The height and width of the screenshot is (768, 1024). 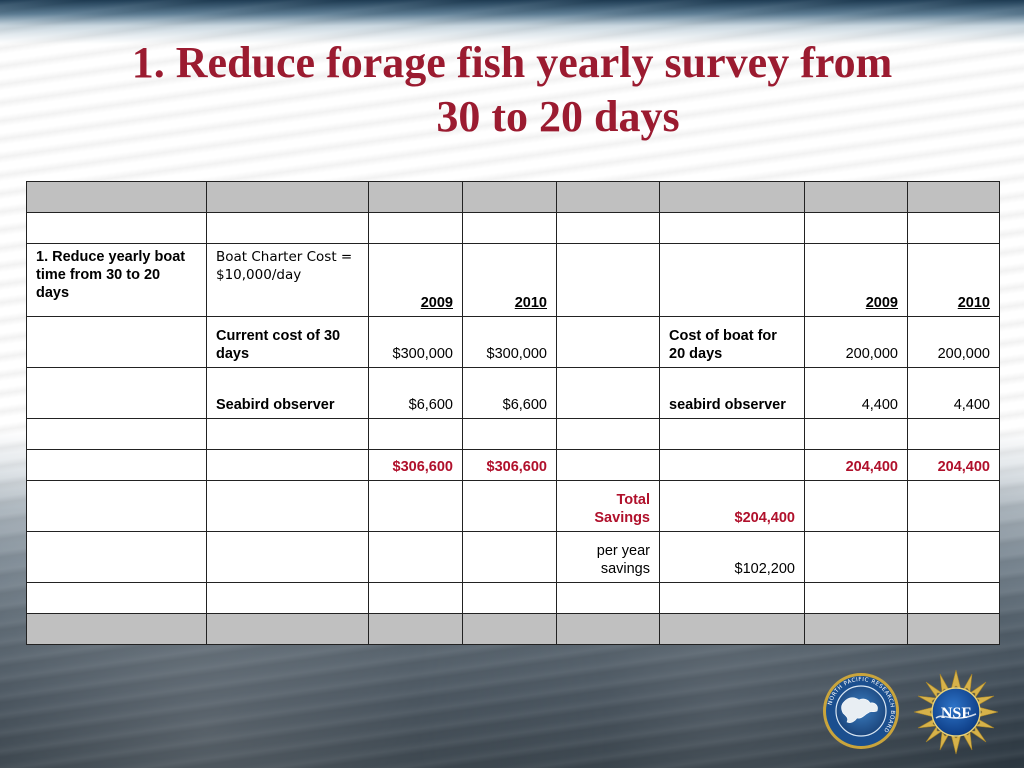 I want to click on total-savings-value: $204,400, so click(x=732, y=506).